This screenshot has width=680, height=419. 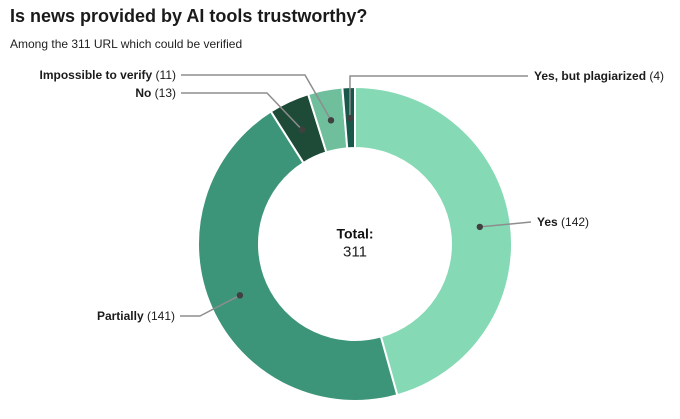 What do you see at coordinates (242, 111) in the screenshot?
I see `leader-line-no` at bounding box center [242, 111].